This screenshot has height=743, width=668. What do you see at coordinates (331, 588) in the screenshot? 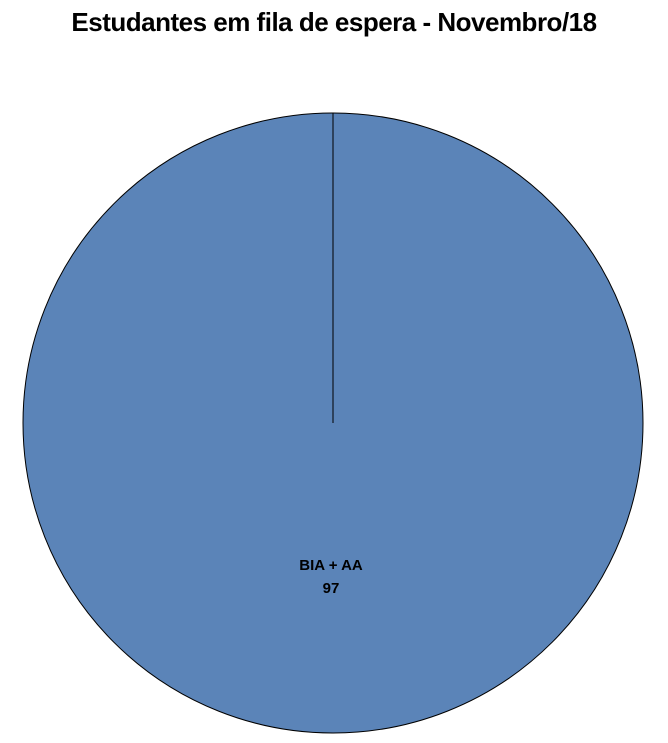
I see `slice-label-value: 97` at bounding box center [331, 588].